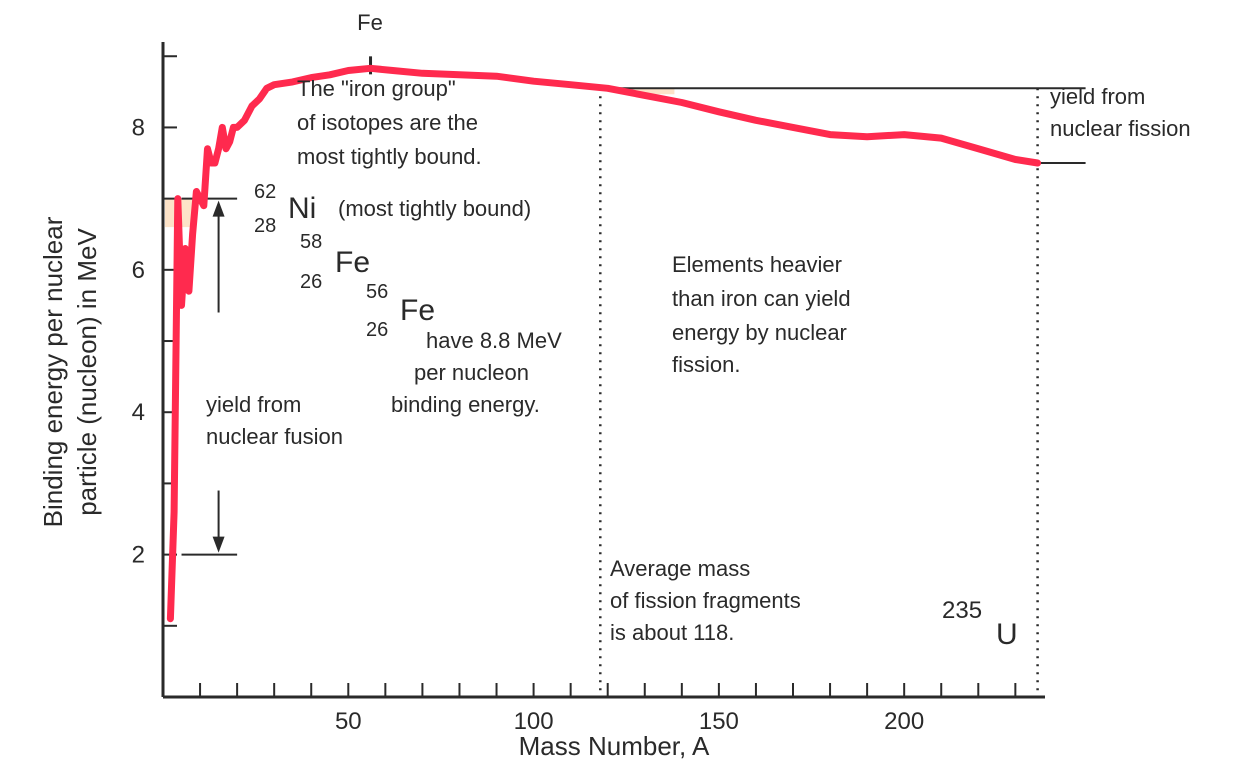 The width and height of the screenshot is (1240, 769). Describe the element at coordinates (348, 721) in the screenshot. I see `x-tick-label: 50` at that location.